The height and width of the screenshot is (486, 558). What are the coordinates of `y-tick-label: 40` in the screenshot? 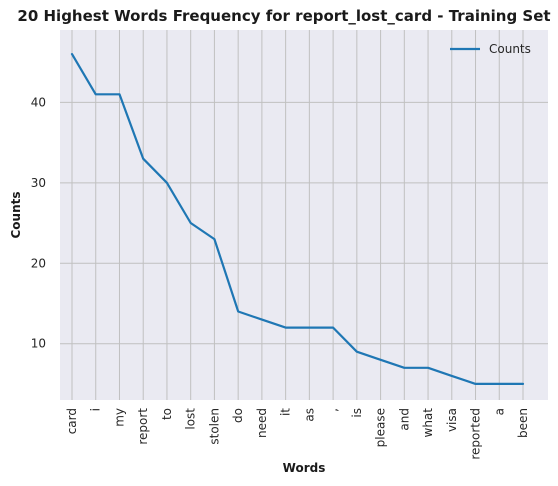 It's located at (38, 102).